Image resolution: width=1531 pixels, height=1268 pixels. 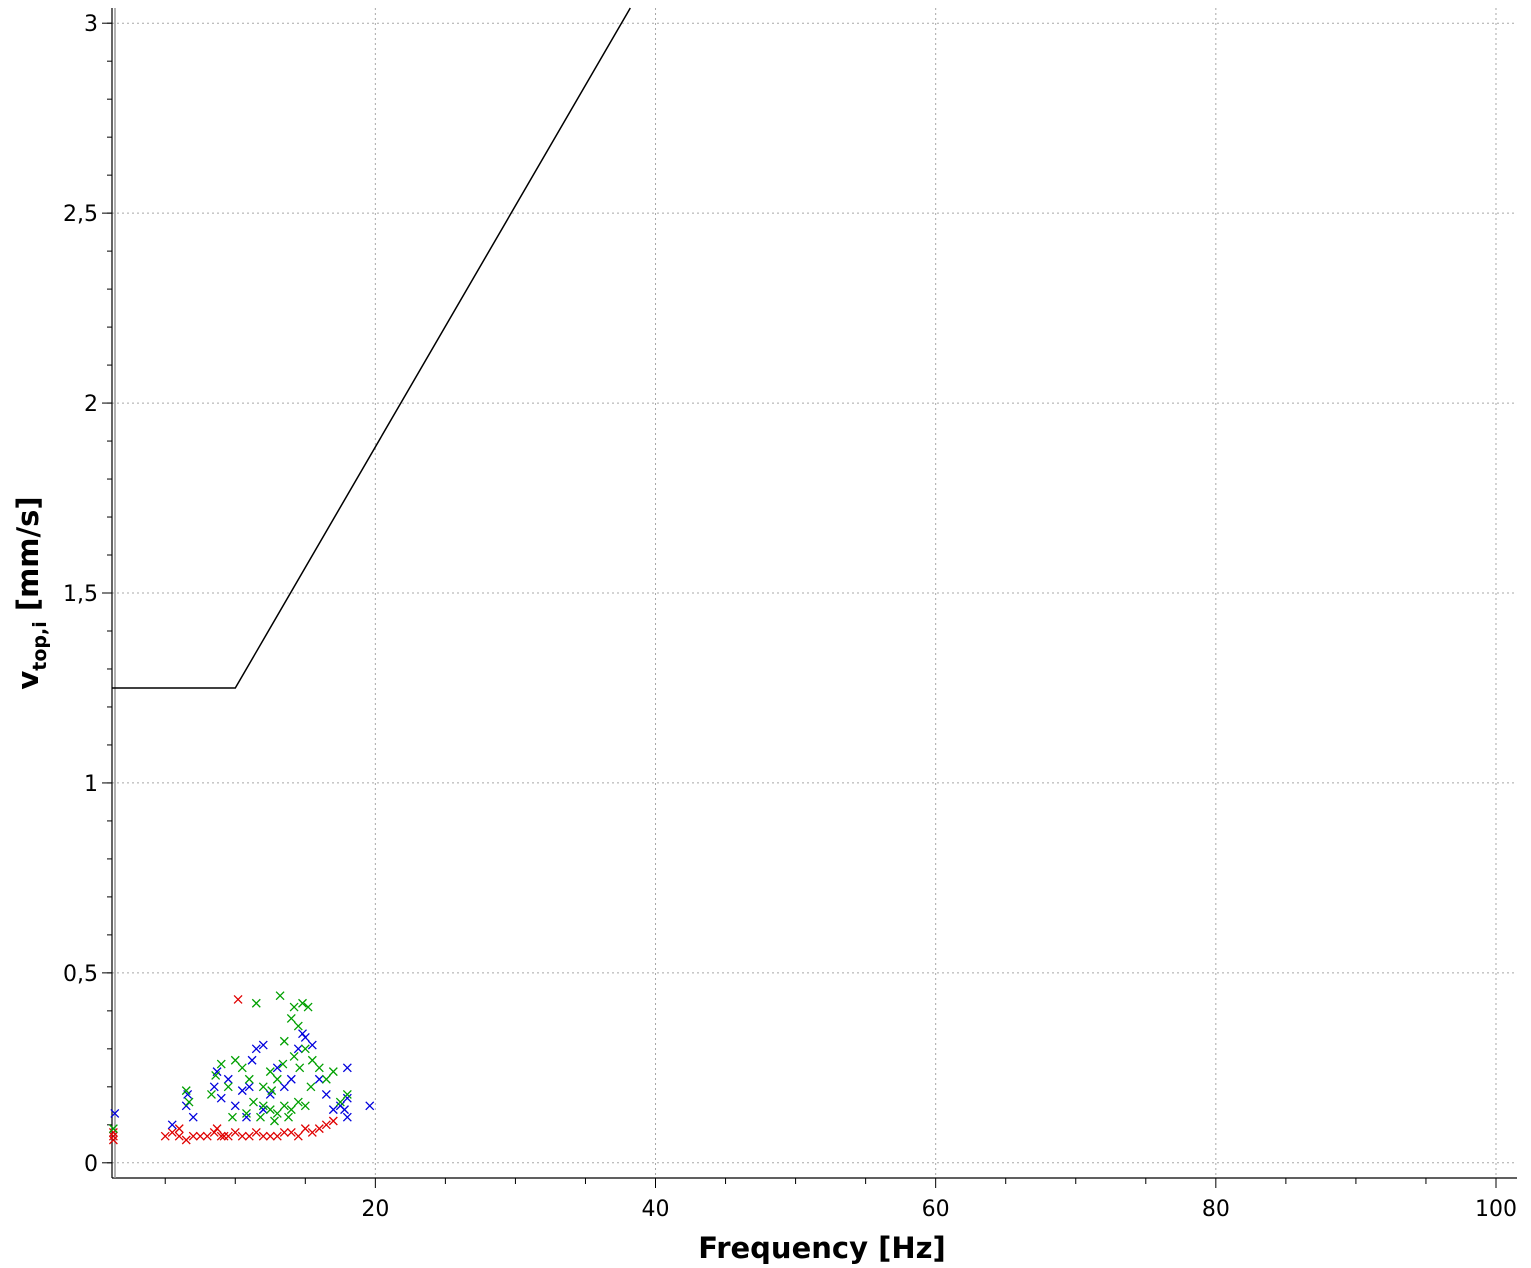 I want to click on y-tick-label: 1, so click(x=91, y=784).